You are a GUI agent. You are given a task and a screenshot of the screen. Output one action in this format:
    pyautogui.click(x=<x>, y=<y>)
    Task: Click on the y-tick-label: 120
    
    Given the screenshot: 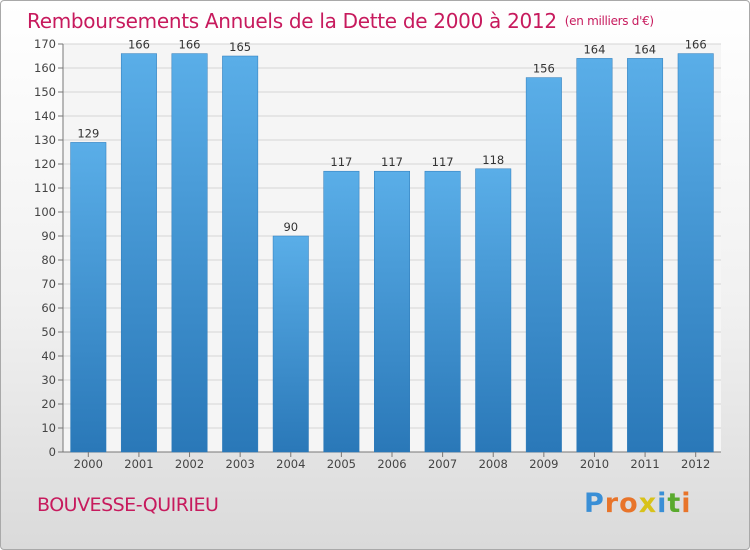 What is the action you would take?
    pyautogui.click(x=45, y=164)
    